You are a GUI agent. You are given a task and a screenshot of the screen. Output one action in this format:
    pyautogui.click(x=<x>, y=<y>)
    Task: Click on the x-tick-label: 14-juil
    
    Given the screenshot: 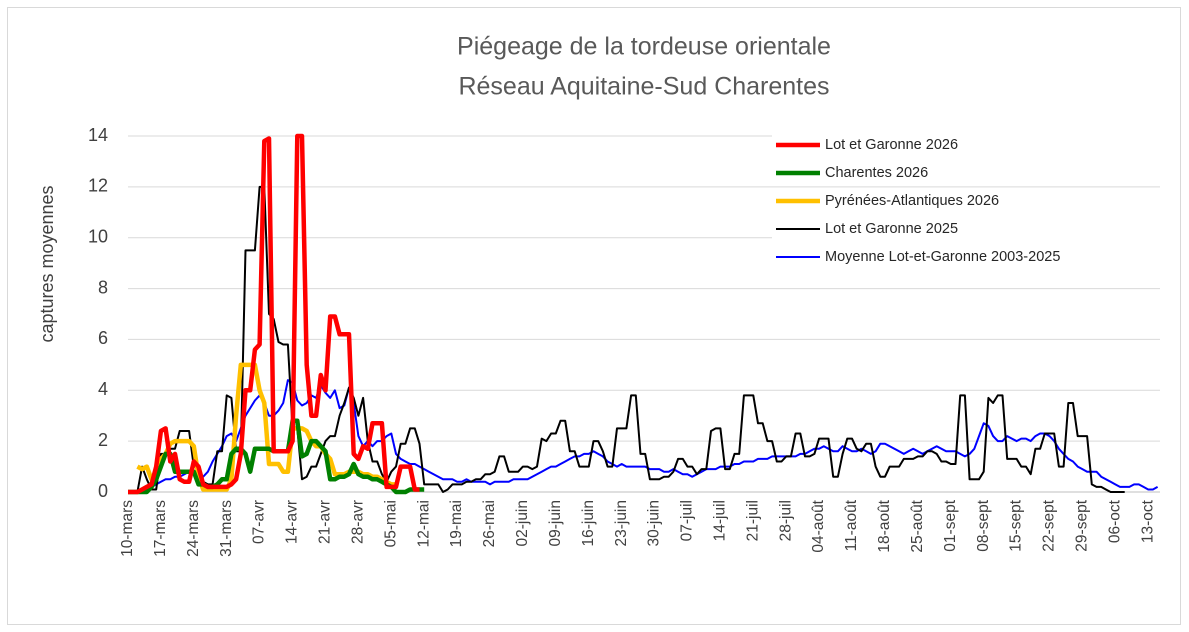 What is the action you would take?
    pyautogui.click(x=719, y=520)
    